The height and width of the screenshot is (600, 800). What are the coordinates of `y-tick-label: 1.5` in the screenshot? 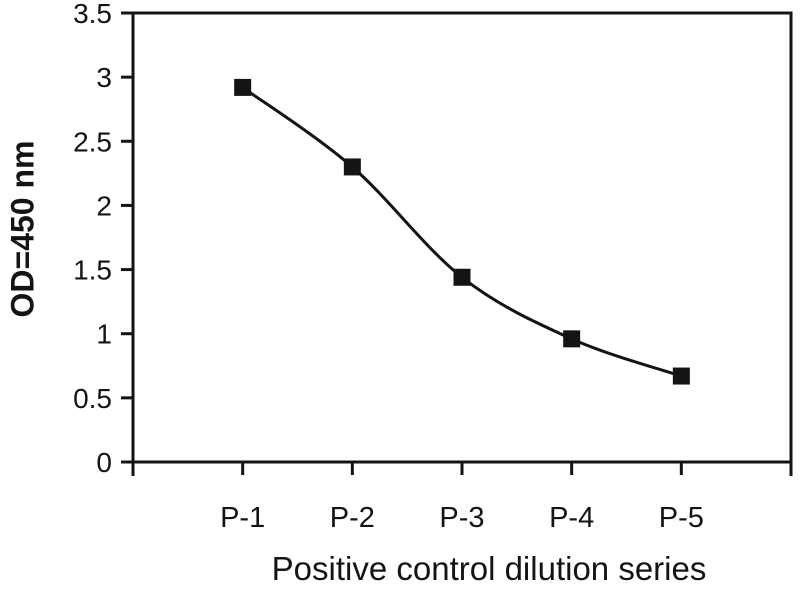 It's located at (92, 270).